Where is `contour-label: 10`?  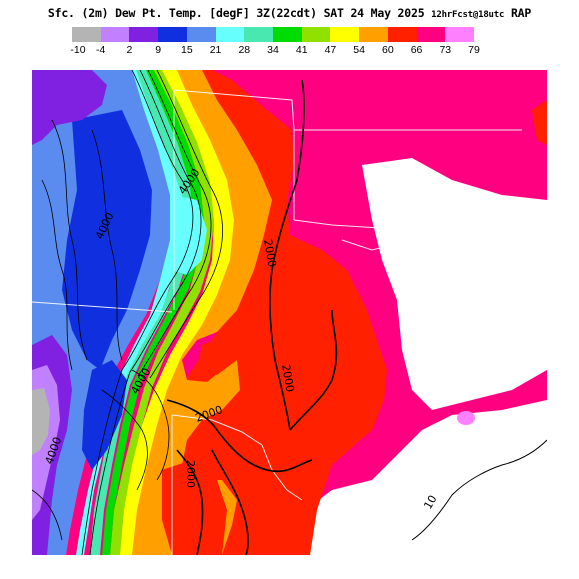
contour-label: 10 is located at coordinates (430, 502).